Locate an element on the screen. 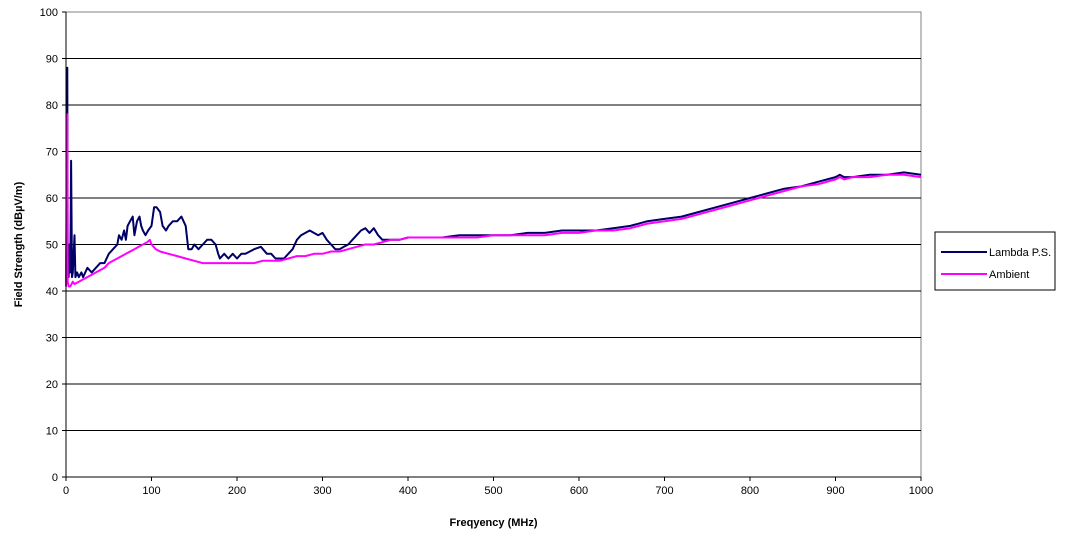  y-axis-title: Field Strength (dBµV/m) is located at coordinates (19, 244).